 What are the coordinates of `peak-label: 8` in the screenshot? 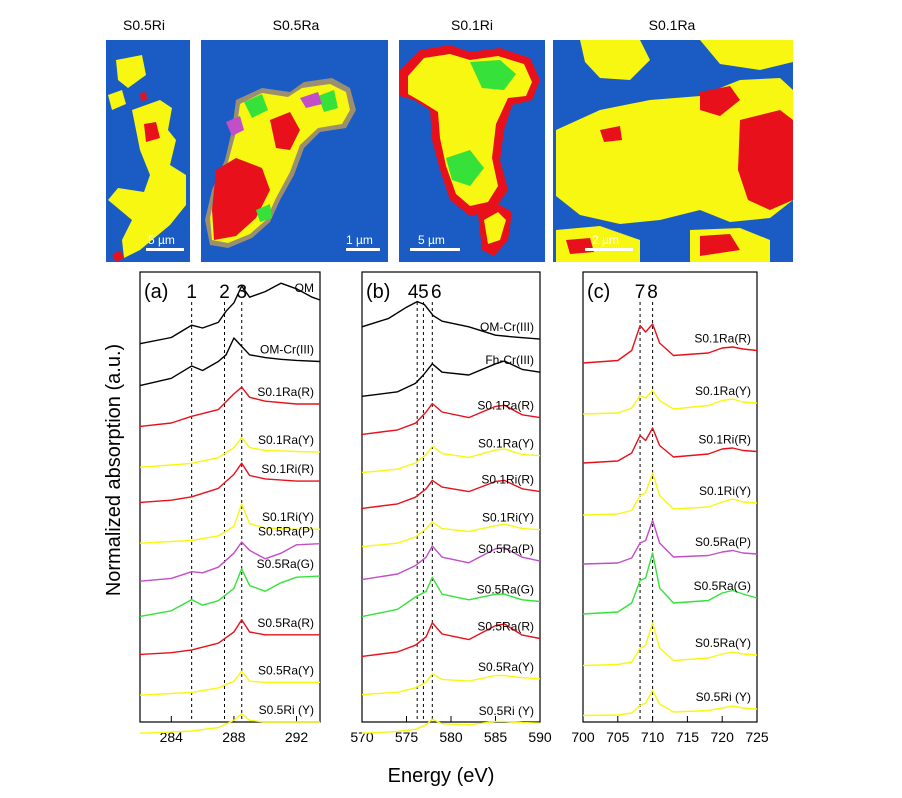 It's located at (652, 292).